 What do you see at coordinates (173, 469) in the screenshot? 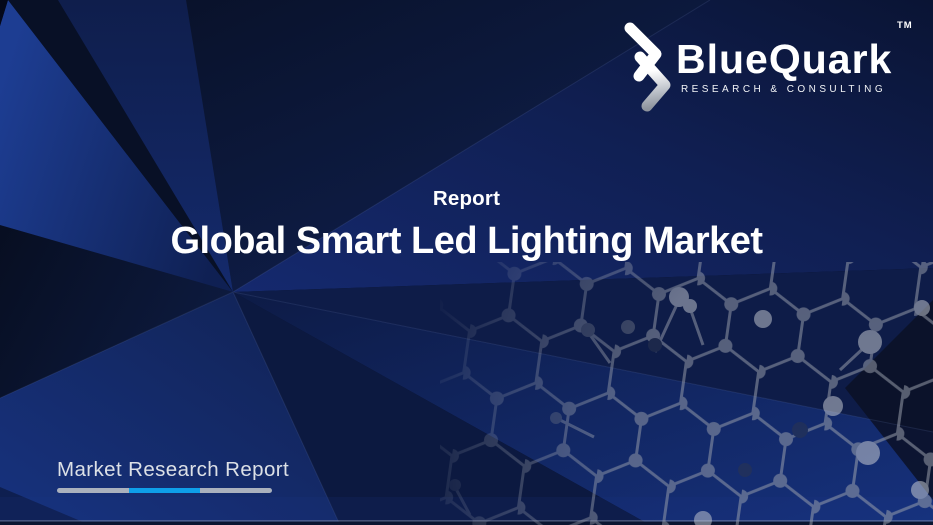
I see `footer-label: Market Research Report` at bounding box center [173, 469].